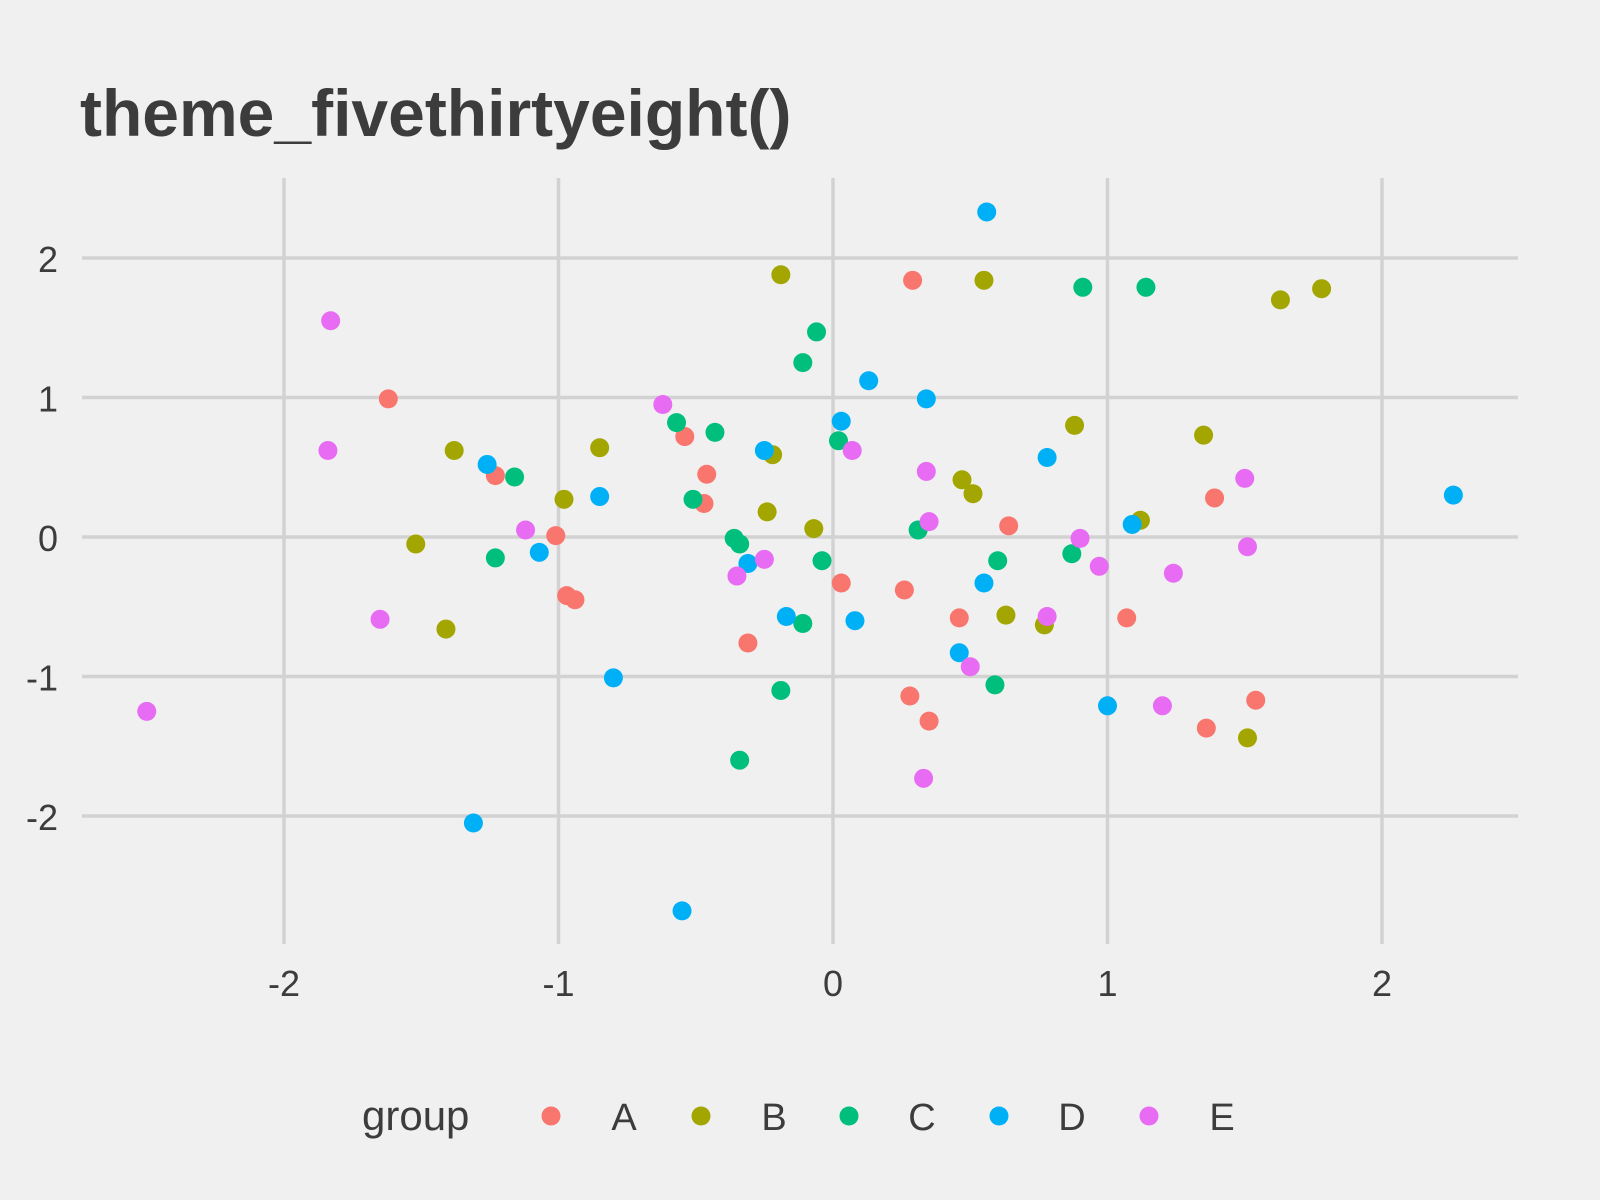  I want to click on y-tick-label: 0, so click(48, 538).